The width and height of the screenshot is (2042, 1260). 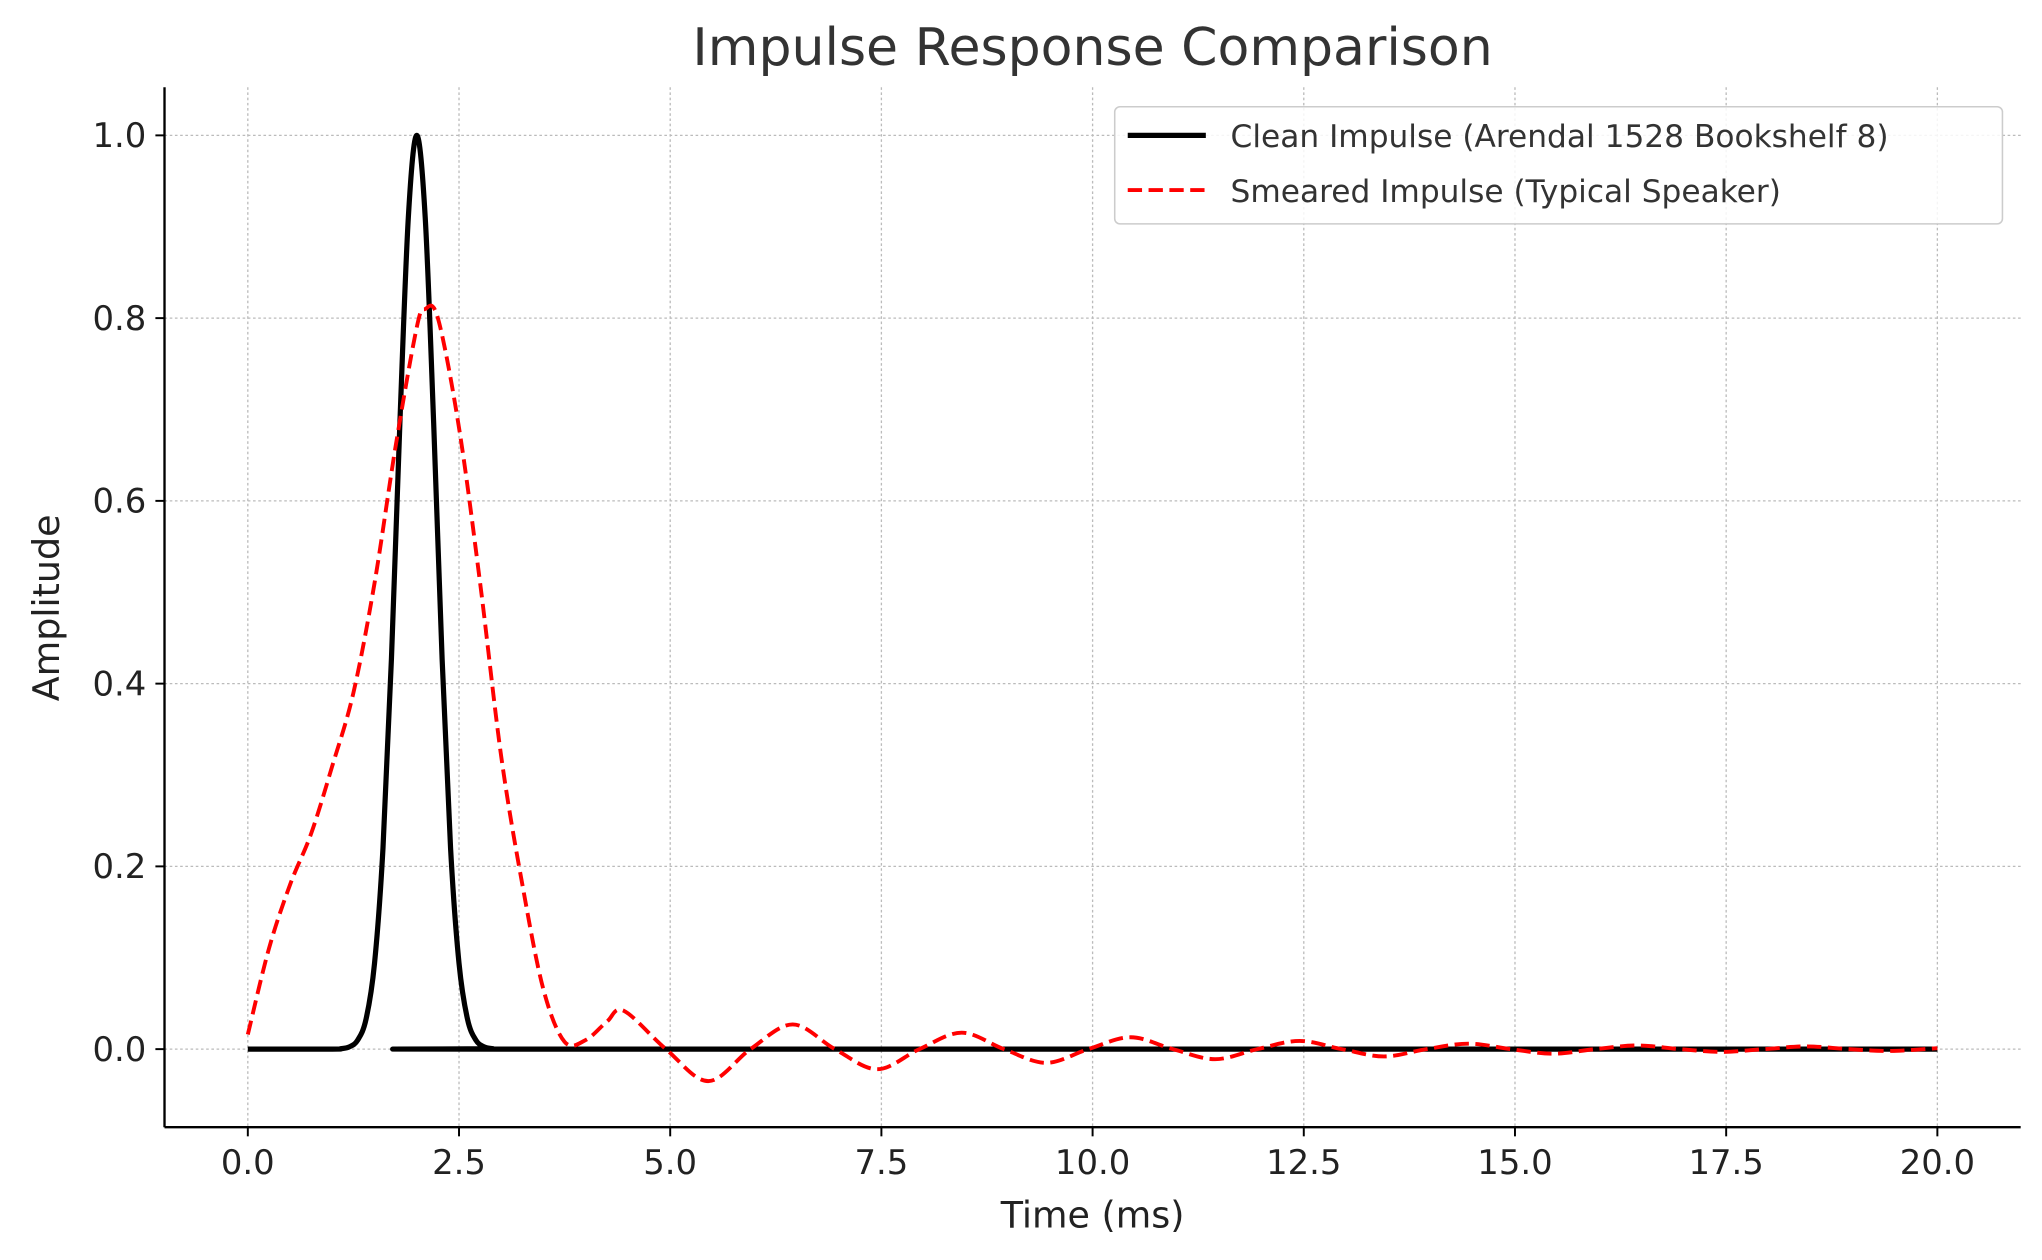 What do you see at coordinates (119, 318) in the screenshot?
I see `y-tick-label: 0.8` at bounding box center [119, 318].